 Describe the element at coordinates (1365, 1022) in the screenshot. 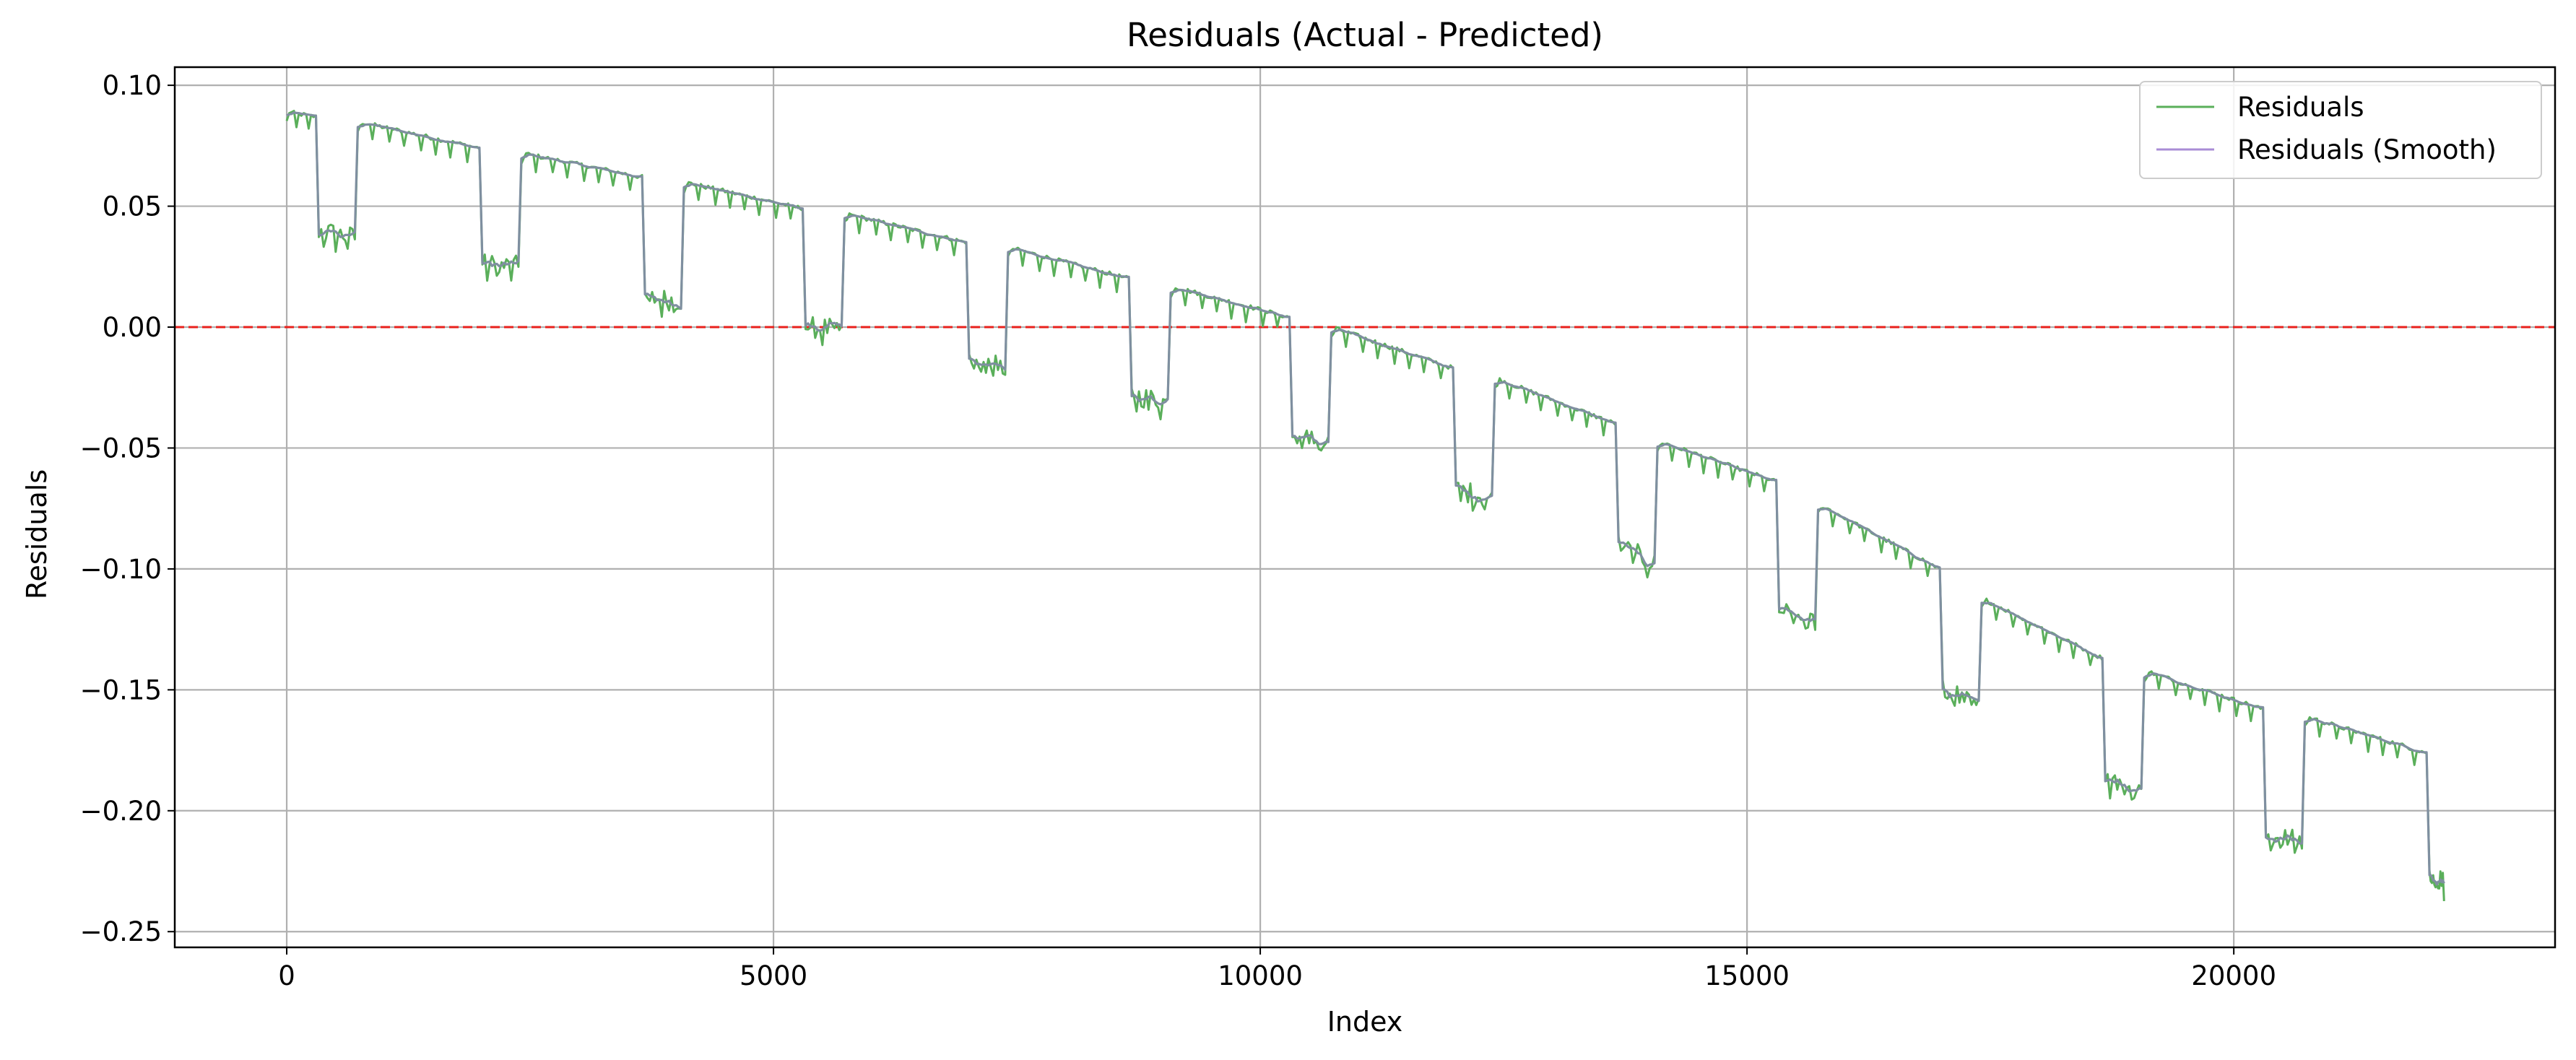

I see `x-axis-label: Index` at that location.